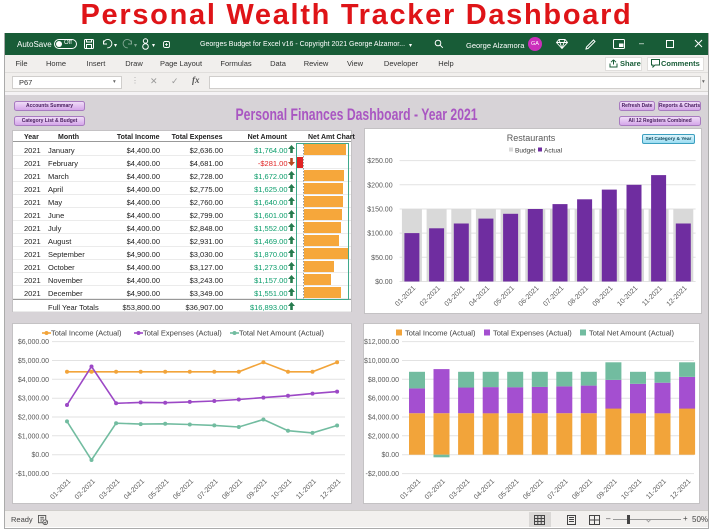  I want to click on svg-text: $150.00, so click(379, 210).